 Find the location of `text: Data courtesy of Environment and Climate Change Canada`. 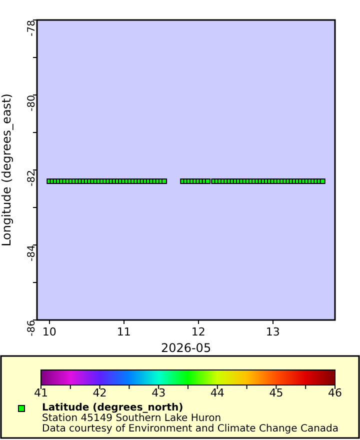

text: Data courtesy of Environment and Climate Change Canada is located at coordinates (190, 429).